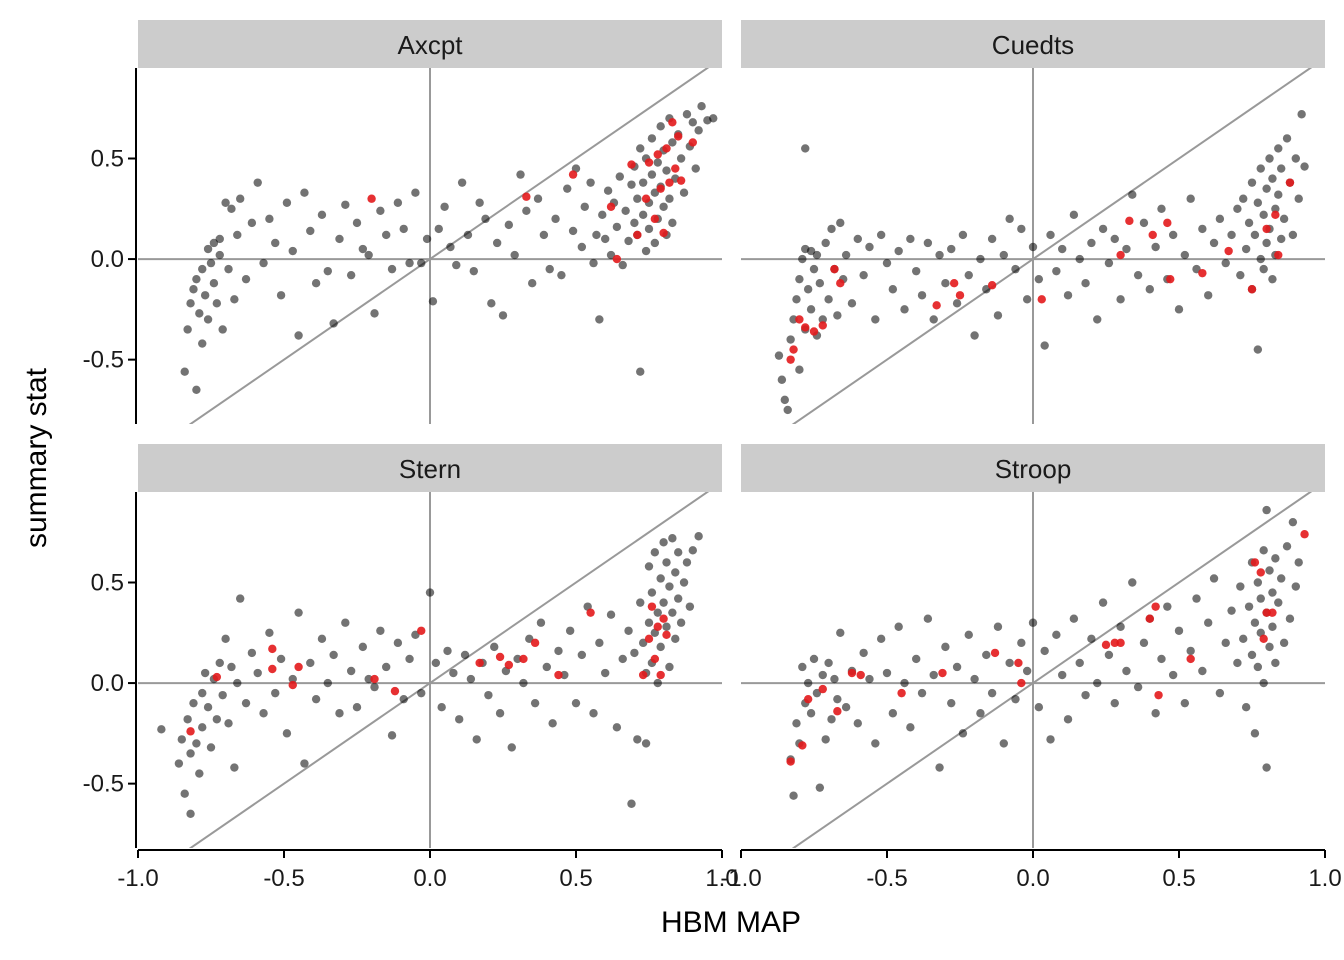 The height and width of the screenshot is (960, 1344). What do you see at coordinates (1052, 246) in the screenshot?
I see `reference-line-identity` at bounding box center [1052, 246].